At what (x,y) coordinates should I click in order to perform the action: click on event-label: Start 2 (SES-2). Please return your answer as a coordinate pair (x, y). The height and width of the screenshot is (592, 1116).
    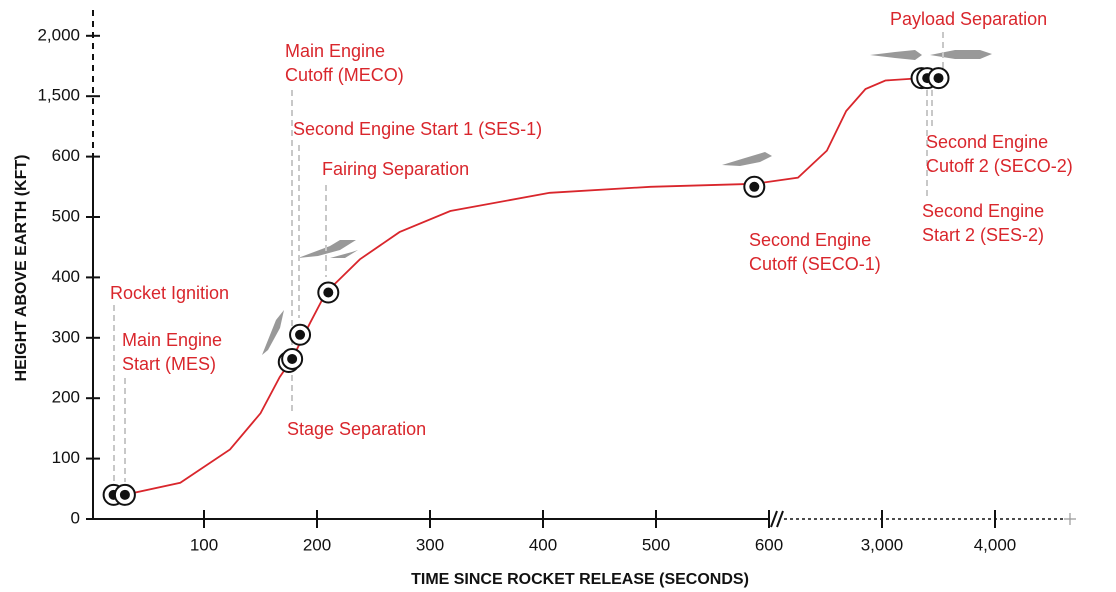
    Looking at the image, I should click on (983, 235).